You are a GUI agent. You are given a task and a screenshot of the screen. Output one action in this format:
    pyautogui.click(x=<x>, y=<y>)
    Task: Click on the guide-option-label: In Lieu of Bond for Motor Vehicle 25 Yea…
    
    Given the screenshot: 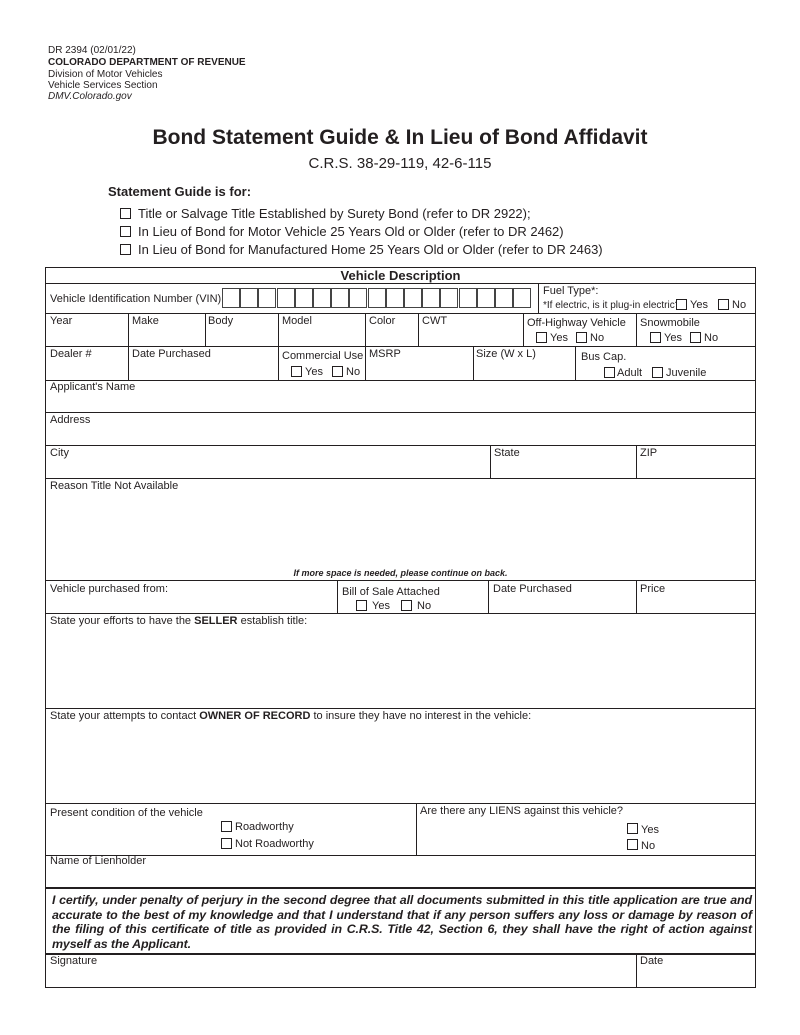 What is the action you would take?
    pyautogui.click(x=351, y=231)
    